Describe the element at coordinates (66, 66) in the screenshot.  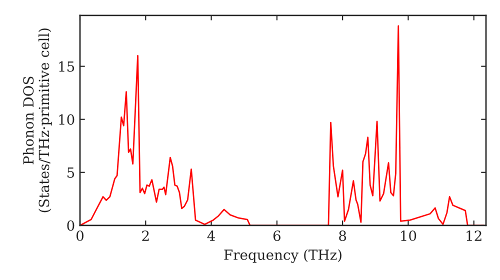
I see `y-tick-label: 15` at that location.